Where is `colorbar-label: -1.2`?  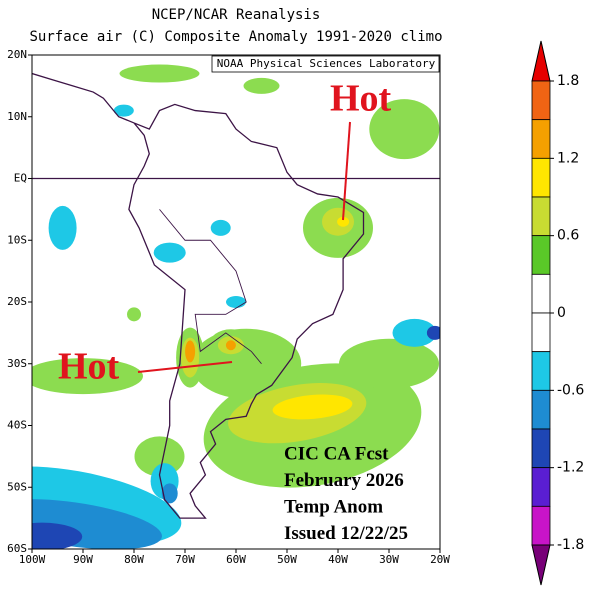 colorbar-label: -1.2 is located at coordinates (570, 468).